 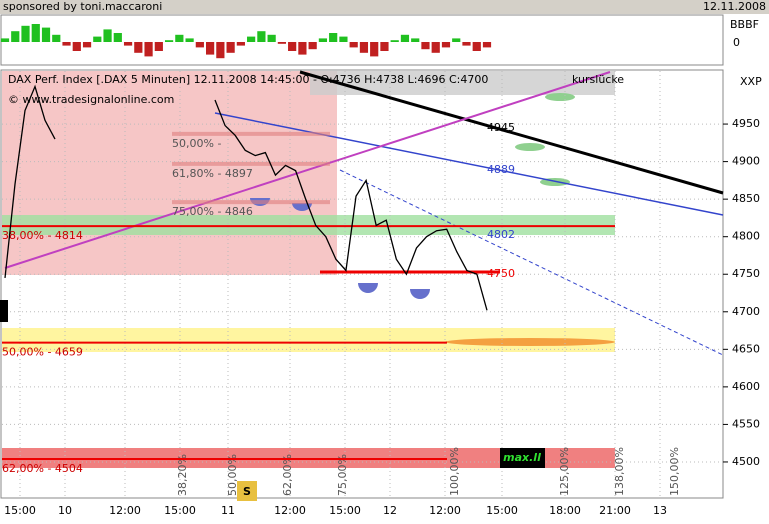 I want to click on date: 12.11.2008, so click(x=734, y=6).